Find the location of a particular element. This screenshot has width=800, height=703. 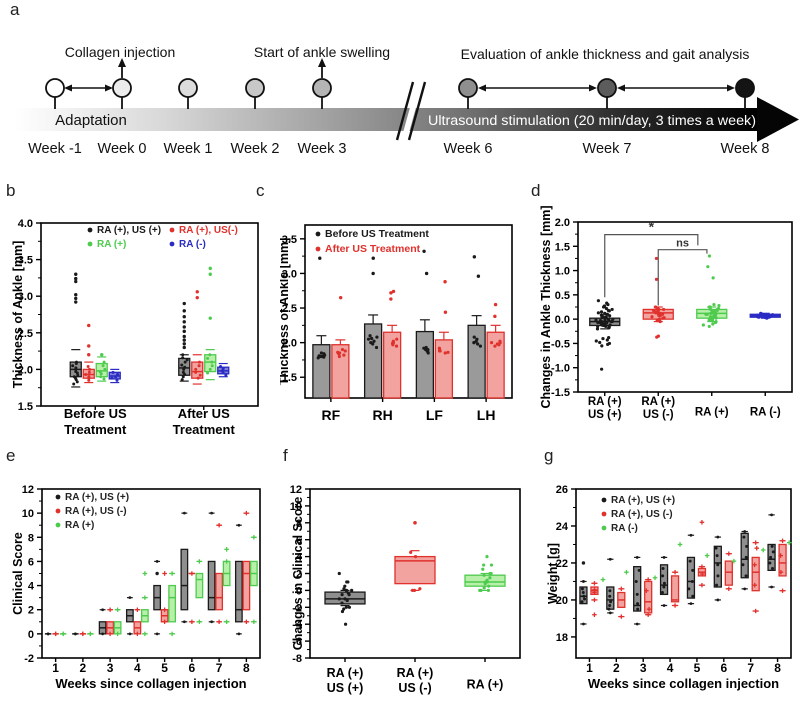

svg-text: Start of ankle swelling is located at coordinates (322, 52).